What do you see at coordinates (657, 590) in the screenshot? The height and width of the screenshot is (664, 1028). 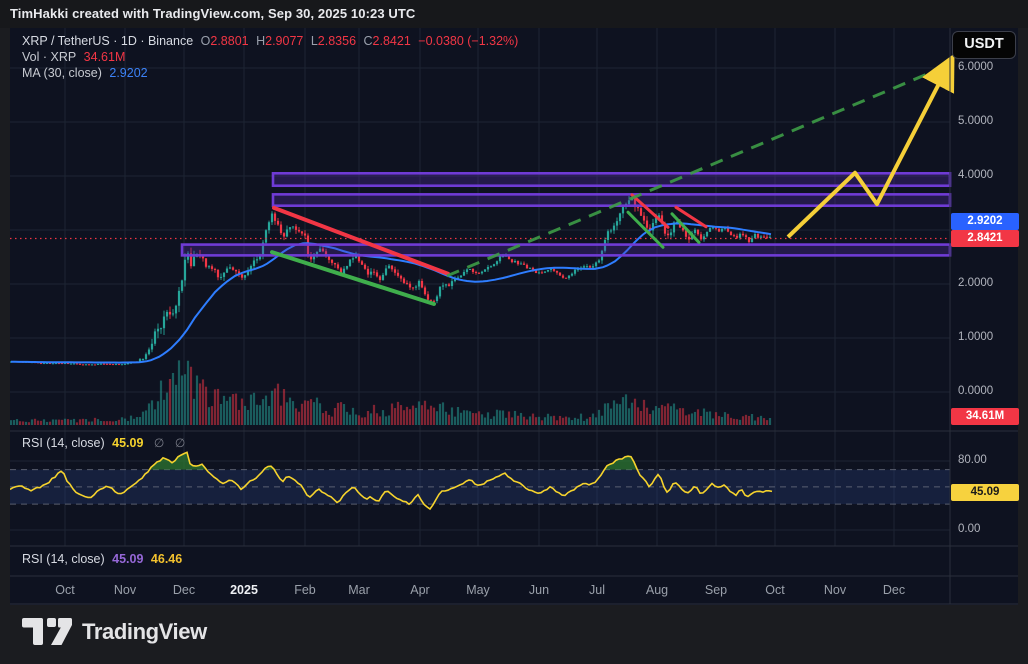 I see `time-axis-label: Aug` at bounding box center [657, 590].